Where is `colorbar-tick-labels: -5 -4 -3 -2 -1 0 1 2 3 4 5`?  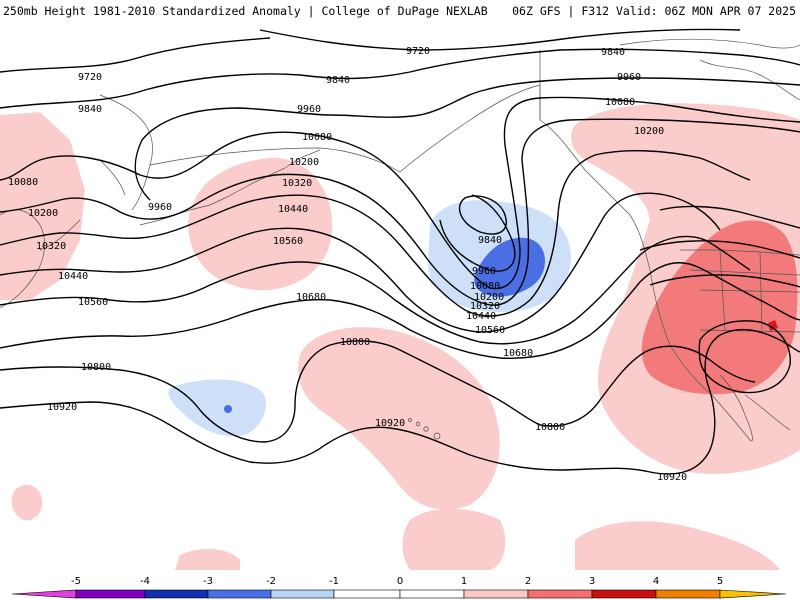
colorbar-tick-labels: -5 -4 -3 -2 -1 0 1 2 3 4 5 is located at coordinates (397, 581).